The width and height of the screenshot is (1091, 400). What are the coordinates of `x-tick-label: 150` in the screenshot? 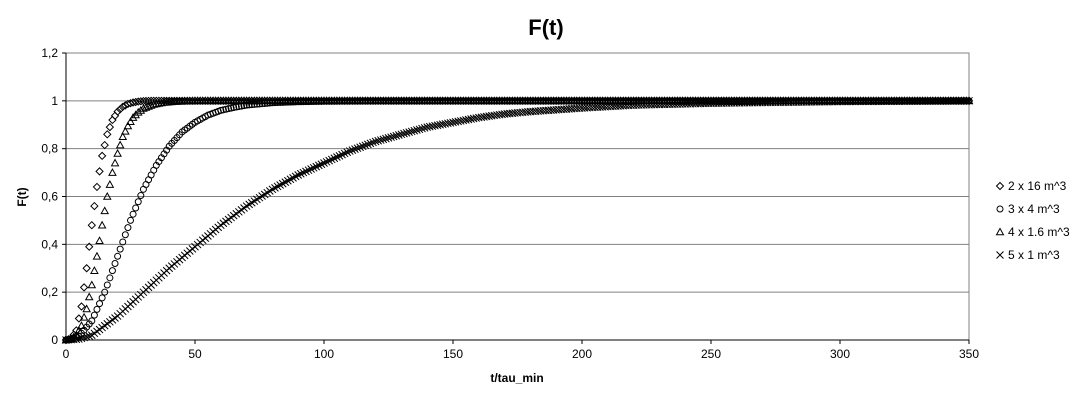 It's located at (453, 354).